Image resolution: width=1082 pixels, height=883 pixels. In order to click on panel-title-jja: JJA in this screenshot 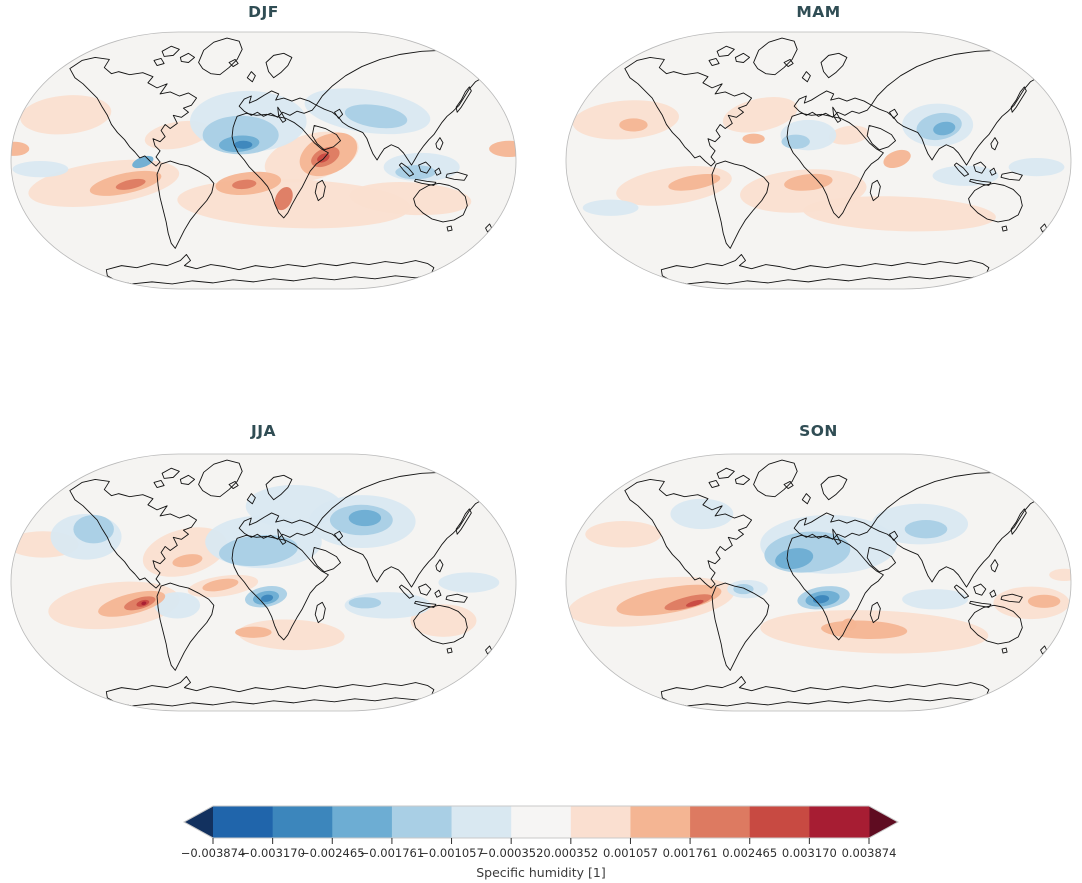, I will do `click(263, 431)`.